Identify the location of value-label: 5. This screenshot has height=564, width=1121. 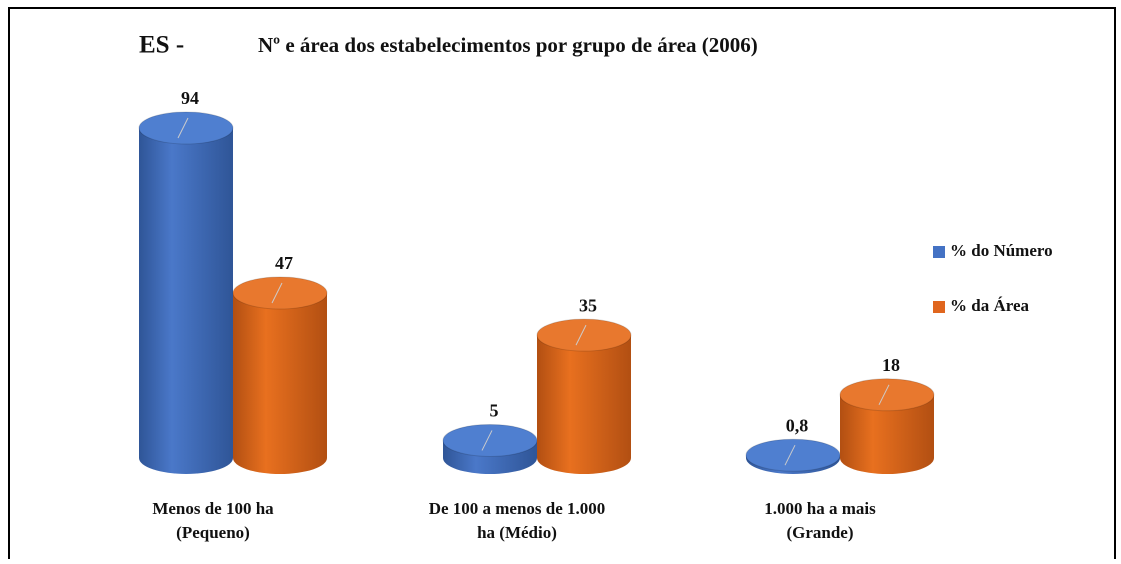
(494, 411).